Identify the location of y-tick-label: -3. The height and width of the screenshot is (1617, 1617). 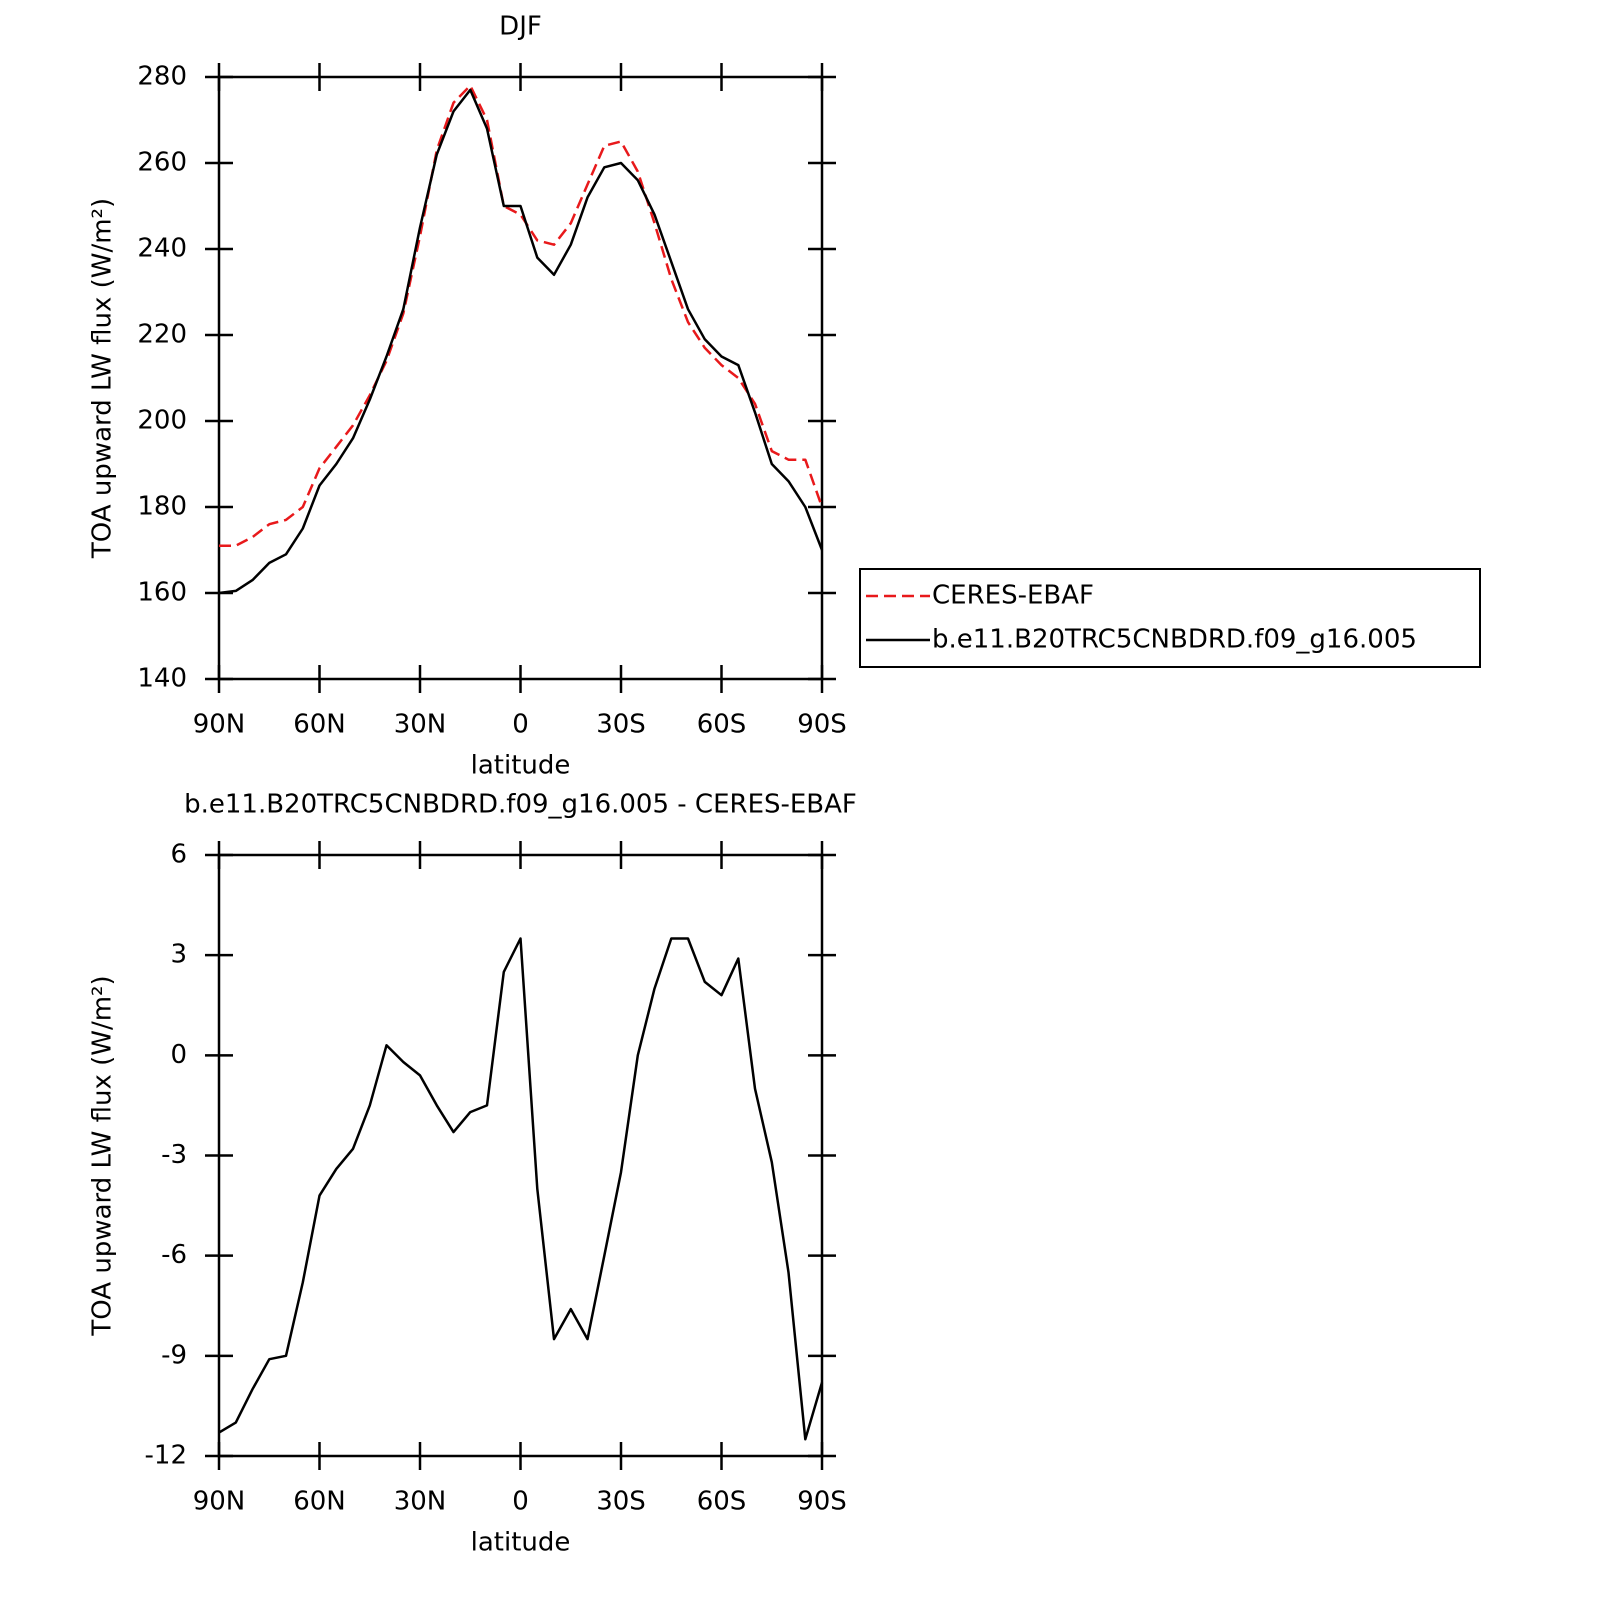
(174, 1155).